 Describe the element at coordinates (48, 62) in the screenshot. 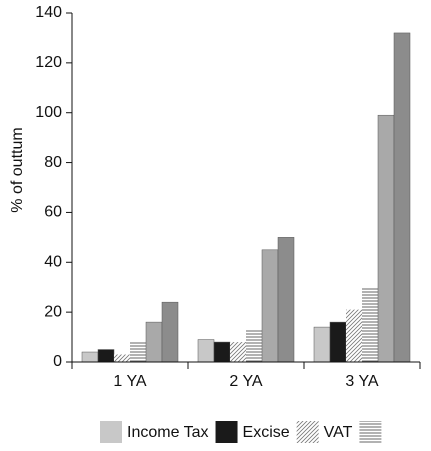

I see `y-tick-label: 120` at that location.